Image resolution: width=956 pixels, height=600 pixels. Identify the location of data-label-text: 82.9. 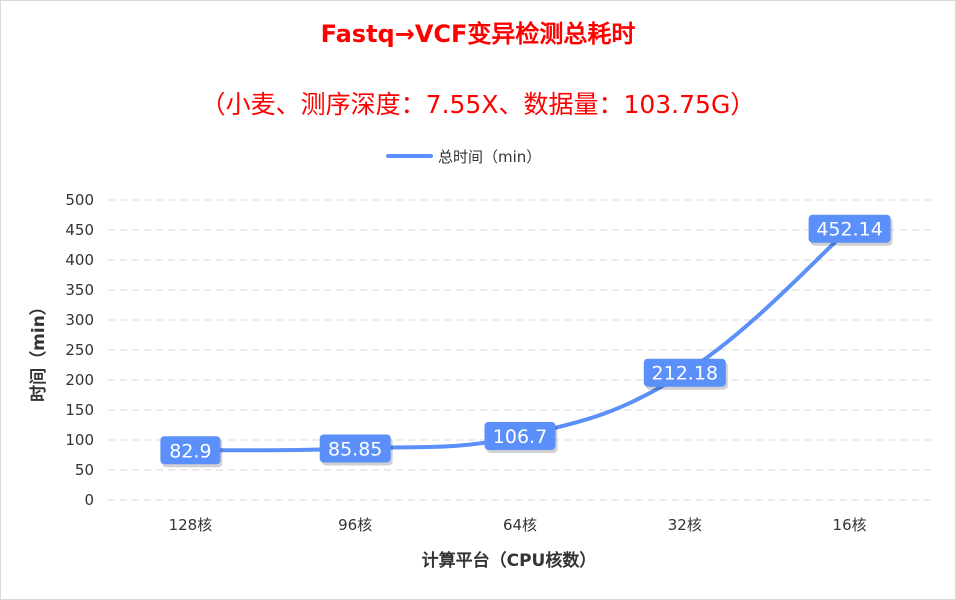
(190, 451).